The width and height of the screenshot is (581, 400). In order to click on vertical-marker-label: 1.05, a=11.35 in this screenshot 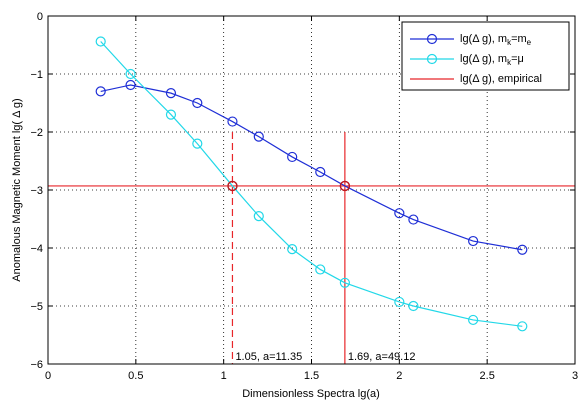, I will do `click(268, 357)`.